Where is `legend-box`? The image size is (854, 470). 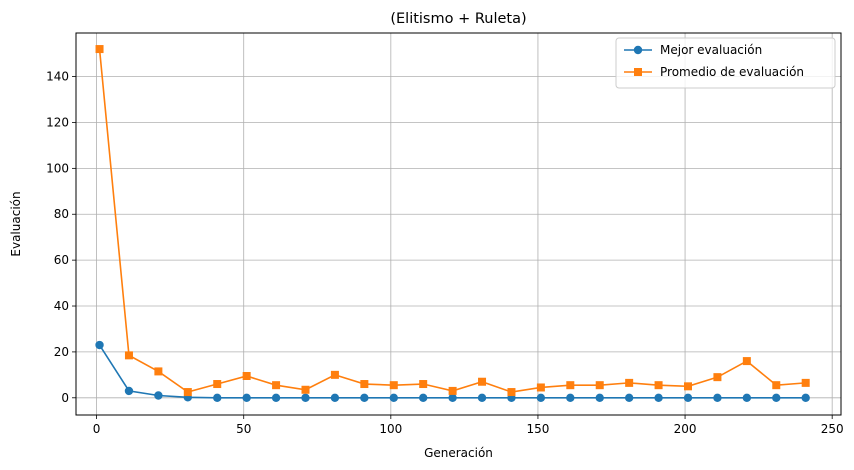 legend-box is located at coordinates (725, 63).